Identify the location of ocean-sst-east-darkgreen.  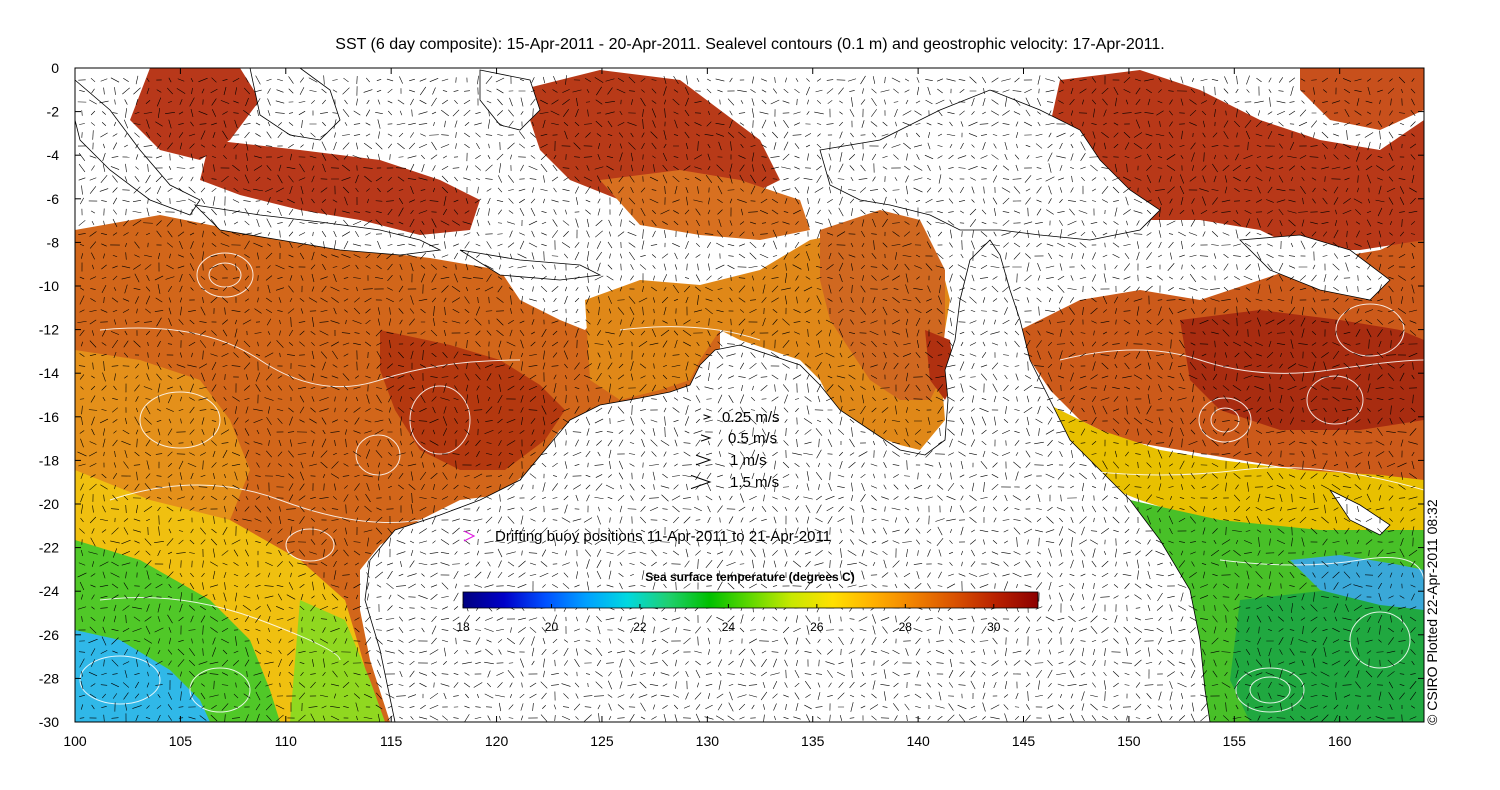
(1327, 651).